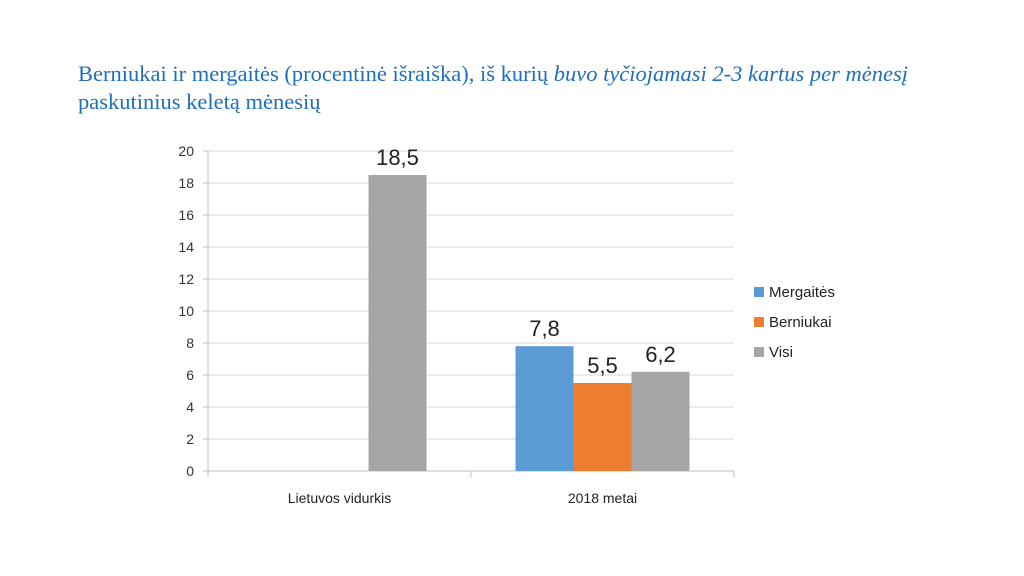 The width and height of the screenshot is (1024, 576). Describe the element at coordinates (340, 498) in the screenshot. I see `x-category-label: Lietuvos vidurkis` at that location.